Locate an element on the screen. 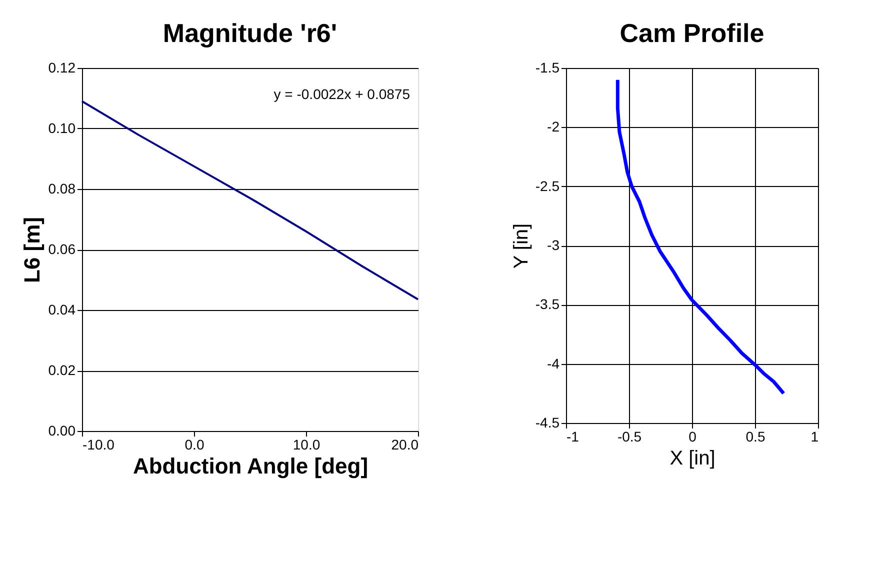 The height and width of the screenshot is (563, 891). y-tick-label: -1.5 is located at coordinates (547, 68).